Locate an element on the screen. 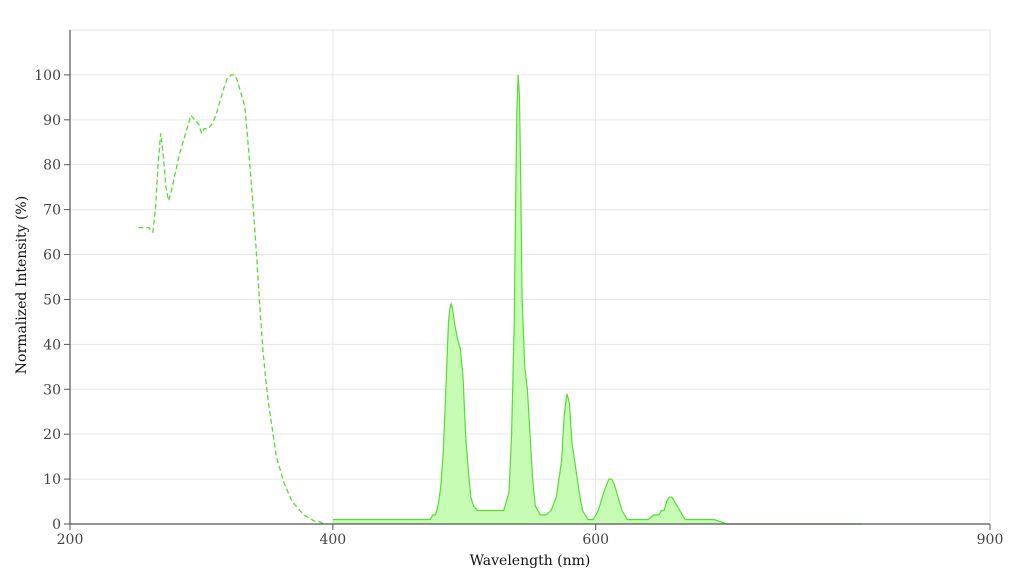 This screenshot has height=574, width=1010. y-tick-label: 10 is located at coordinates (52, 480).